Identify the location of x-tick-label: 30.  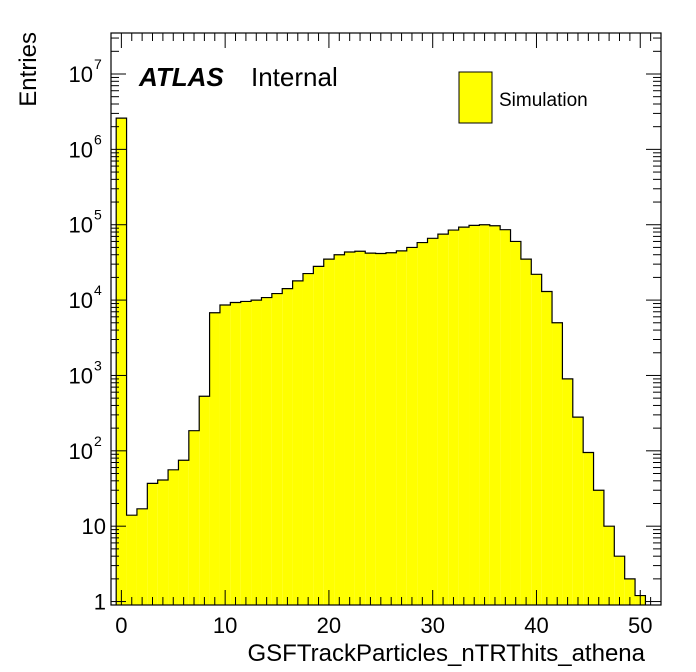
(432, 625).